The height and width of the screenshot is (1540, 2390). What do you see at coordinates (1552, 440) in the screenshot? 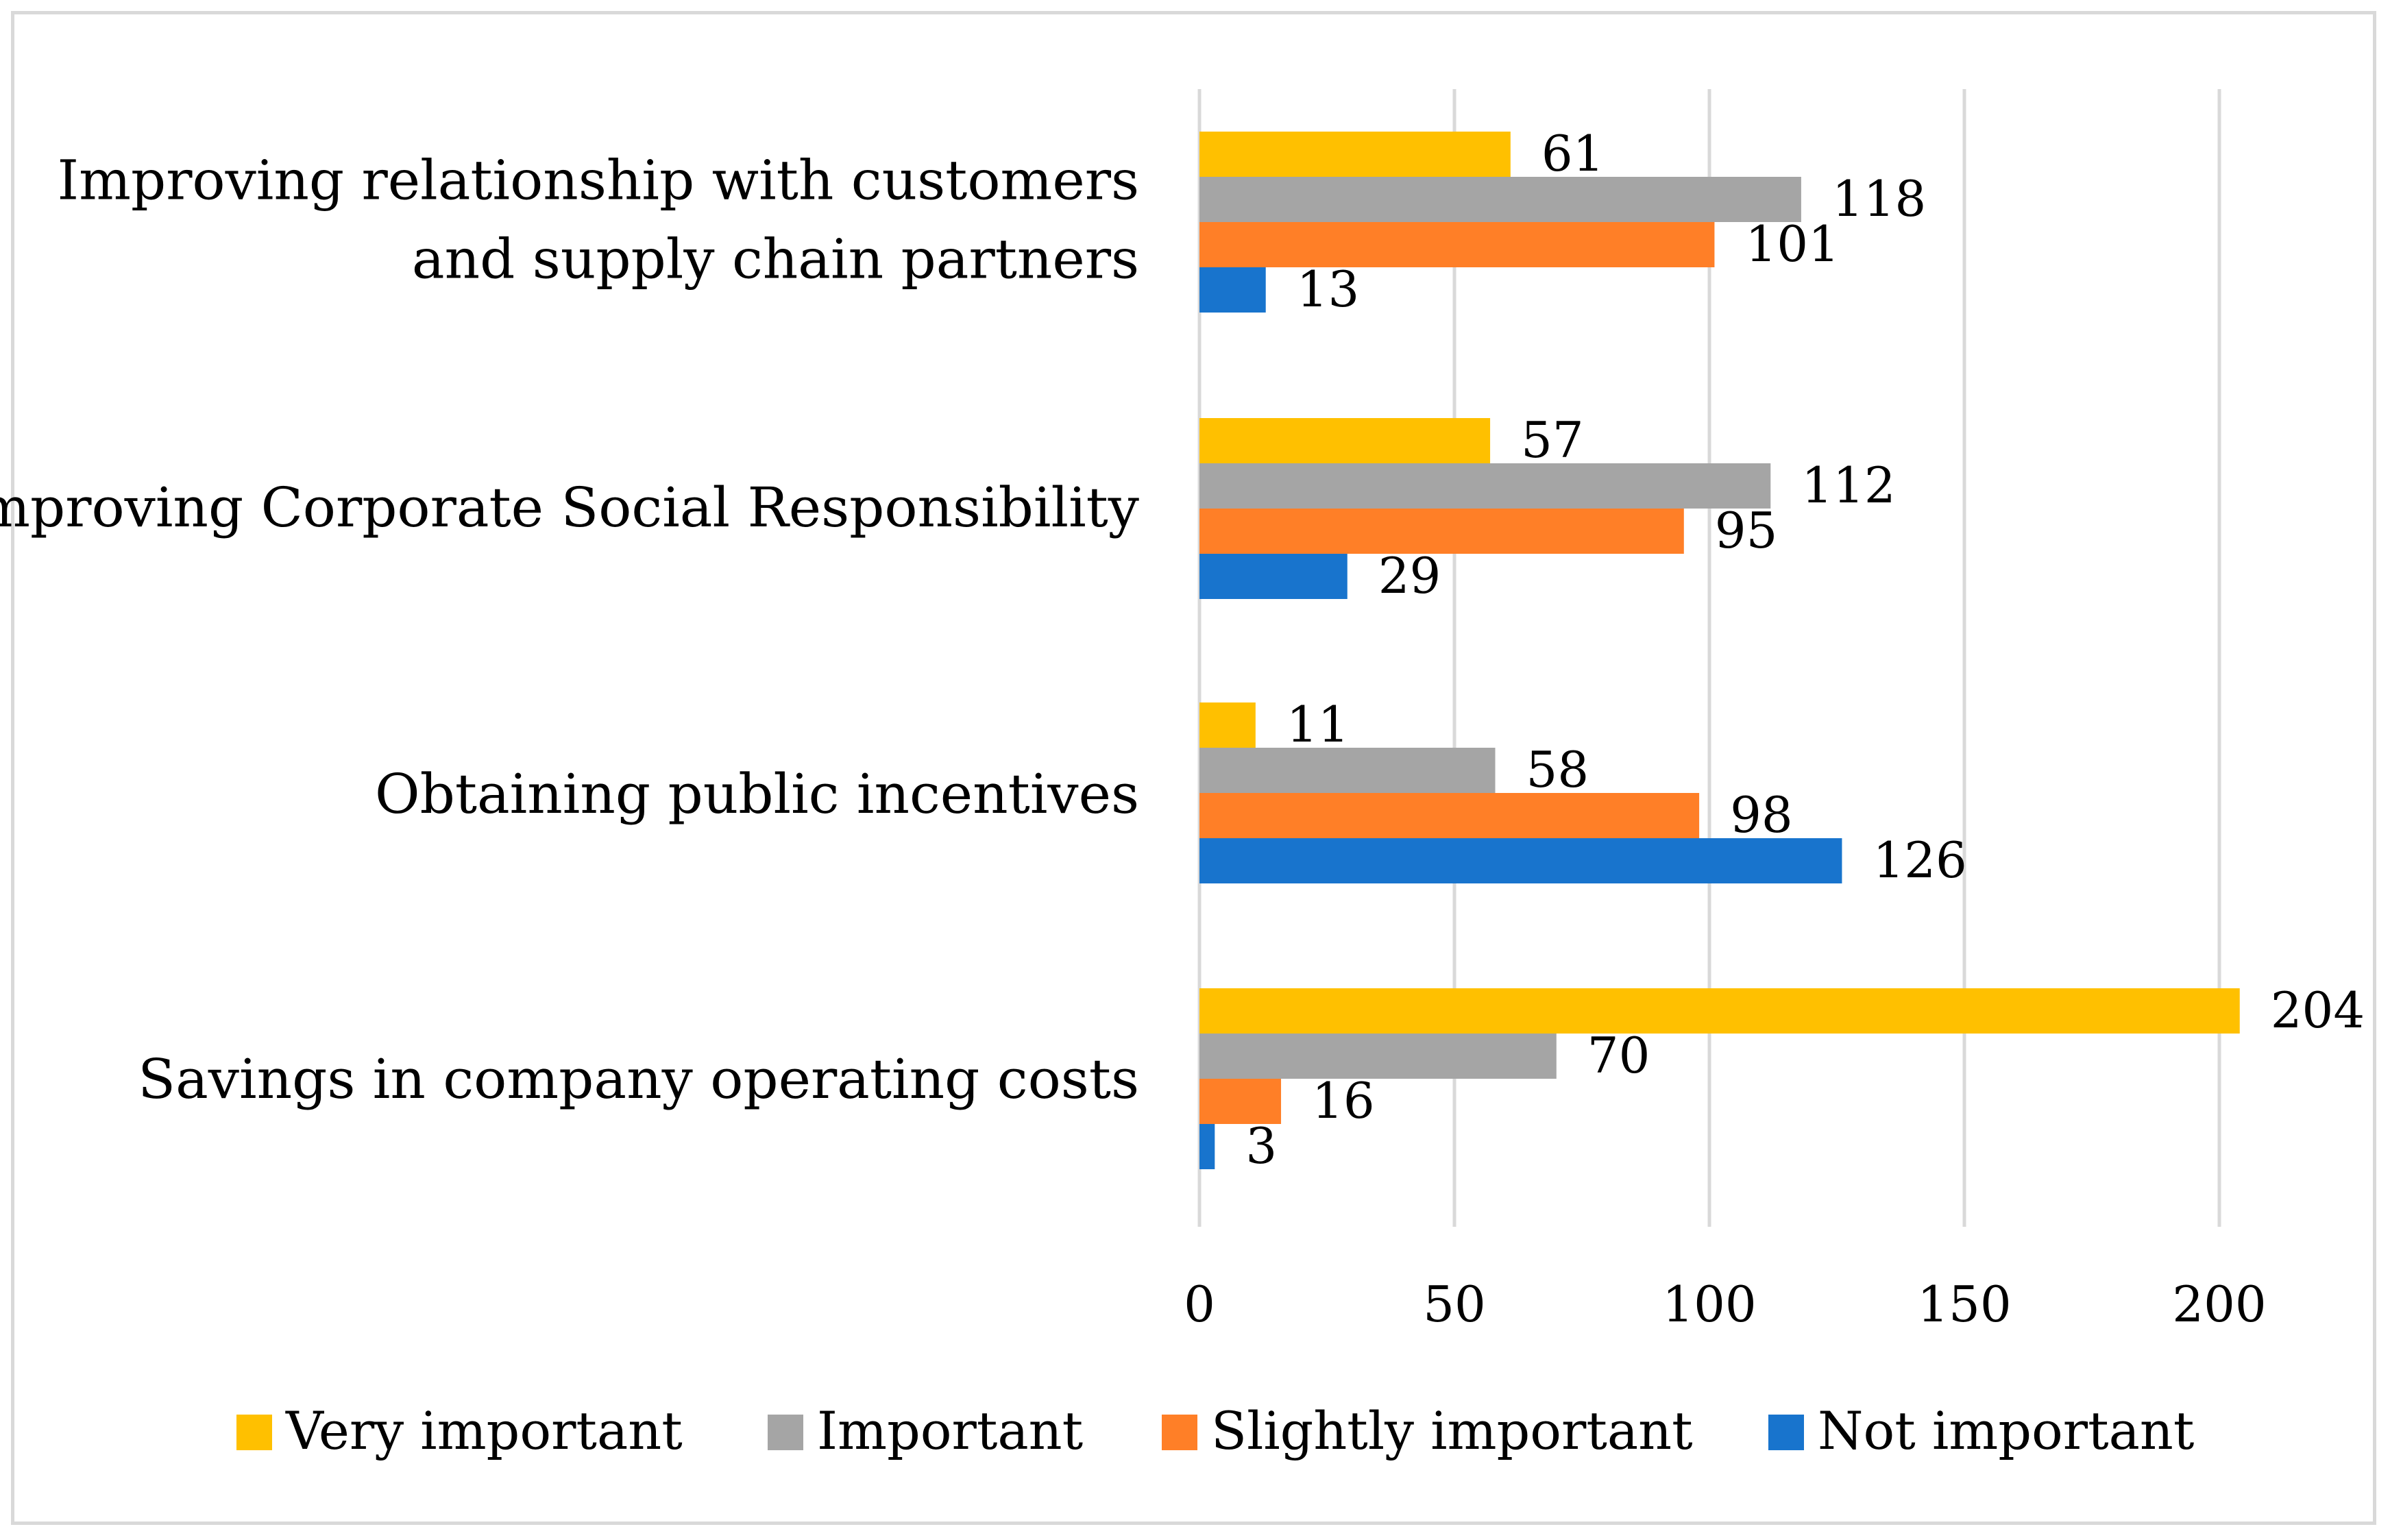
I see `data-label-very-important-2: 57` at bounding box center [1552, 440].